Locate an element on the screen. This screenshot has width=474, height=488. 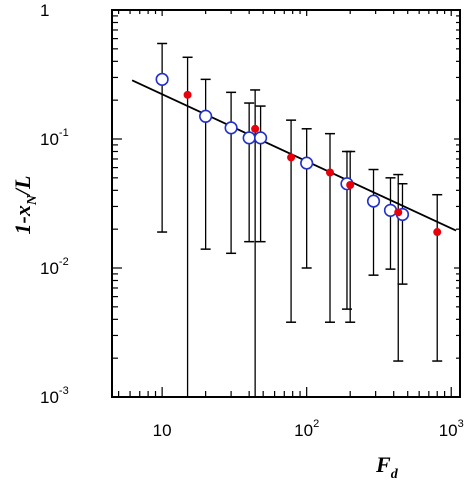
y-tick-label: 1 is located at coordinates (44, 10).